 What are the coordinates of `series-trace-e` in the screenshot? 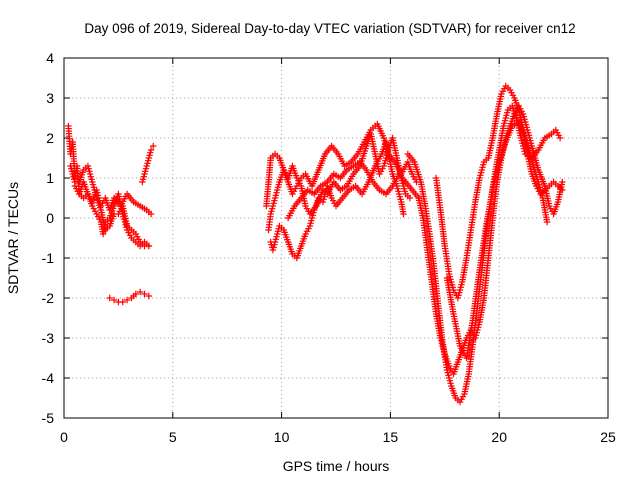 It's located at (148, 164).